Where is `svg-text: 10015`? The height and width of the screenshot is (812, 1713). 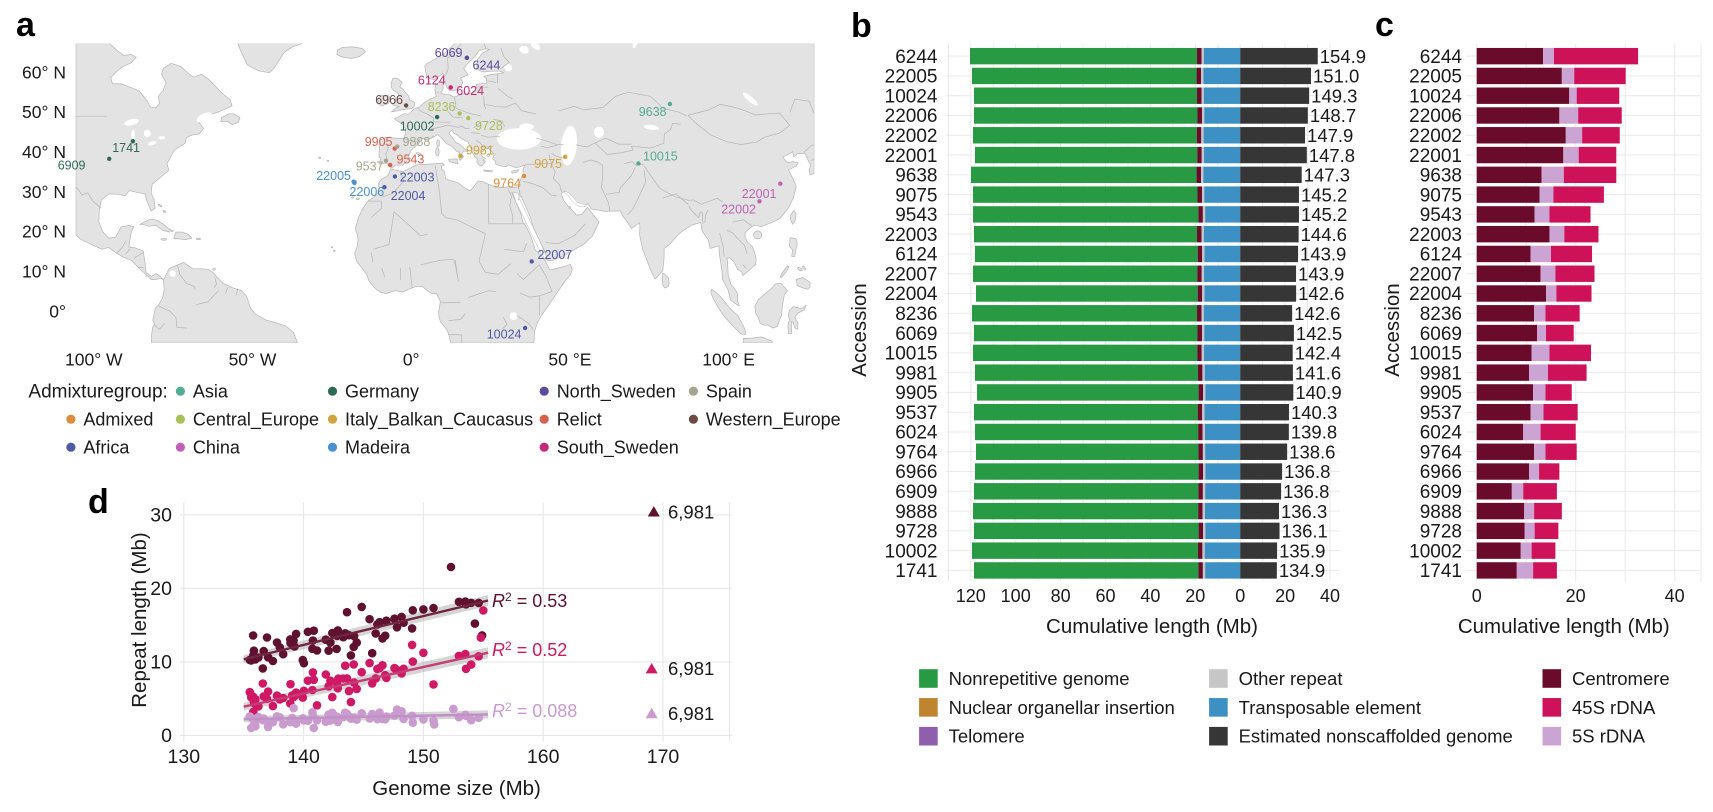 svg-text: 10015 is located at coordinates (1435, 354).